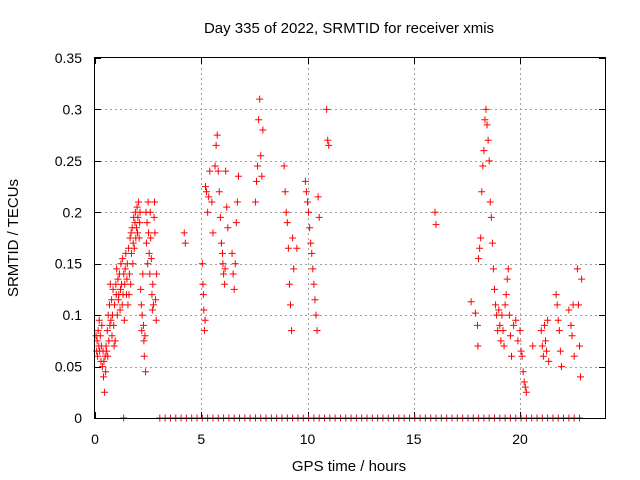  Describe the element at coordinates (73, 315) in the screenshot. I see `y-tick-label: 0.1` at that location.